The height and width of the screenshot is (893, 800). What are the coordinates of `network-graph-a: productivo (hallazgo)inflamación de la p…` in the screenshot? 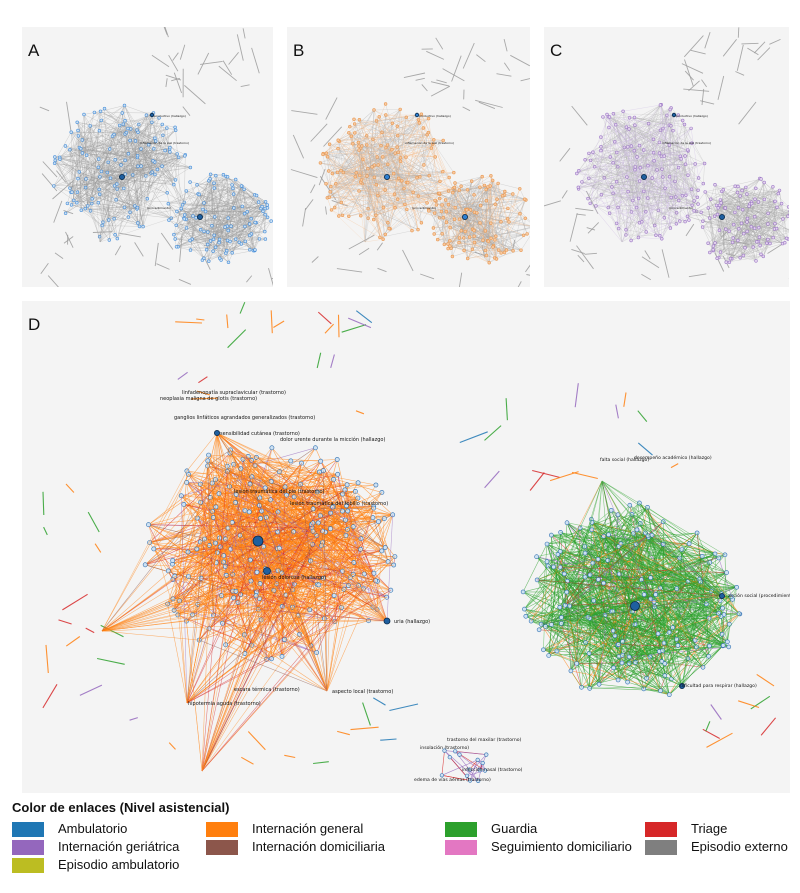 It's located at (156, 157).